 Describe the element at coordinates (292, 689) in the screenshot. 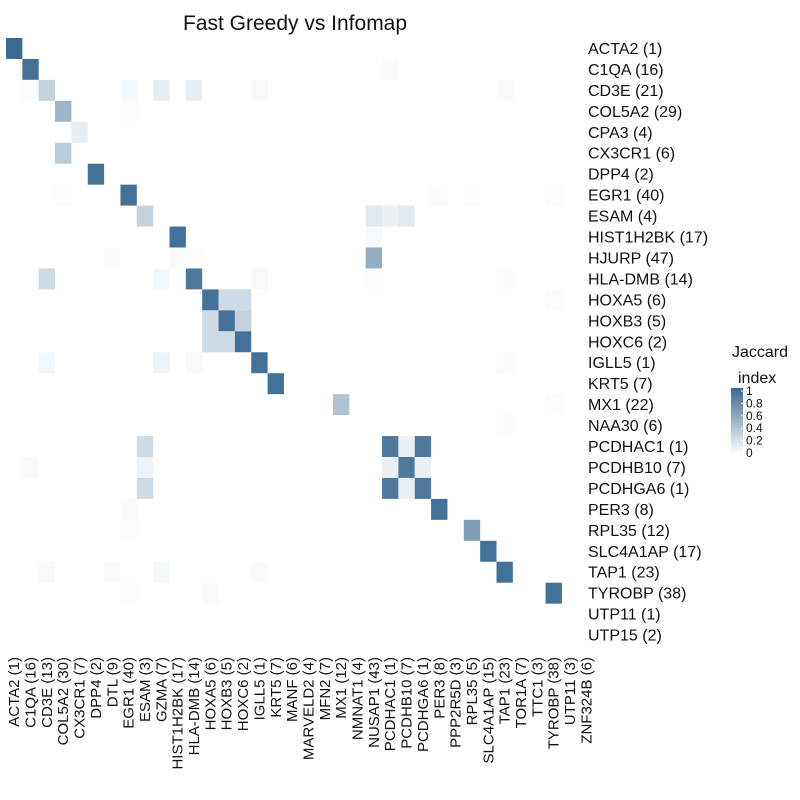

I see `column-label: MANF (6)` at that location.